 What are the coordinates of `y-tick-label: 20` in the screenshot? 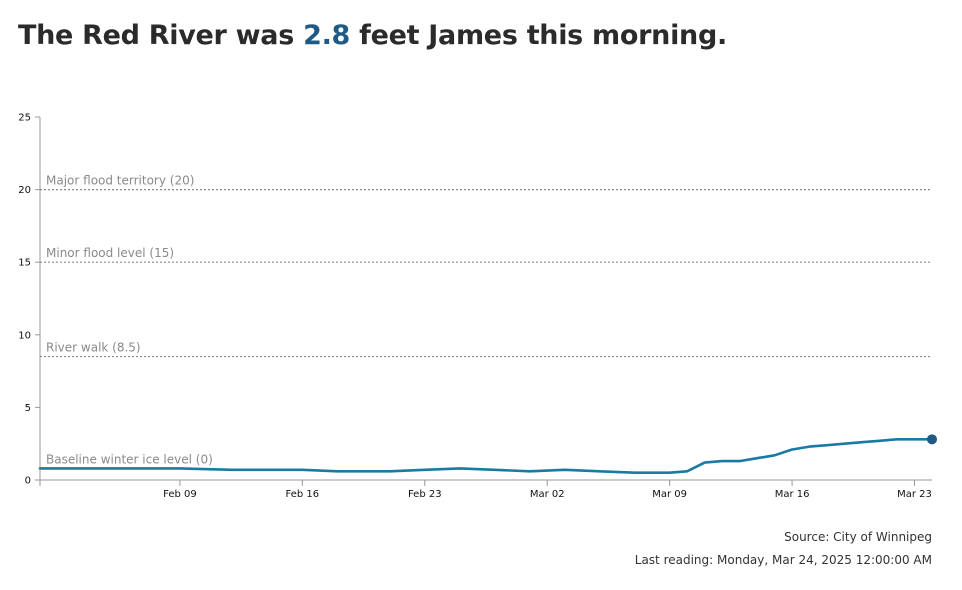 It's located at (24, 190).